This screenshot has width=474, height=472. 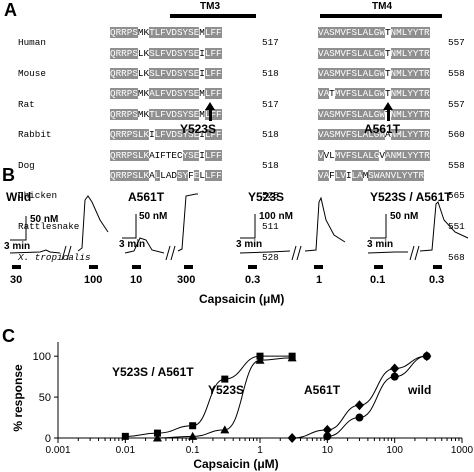 I want to click on series-label-wild: wild, so click(x=419, y=390).